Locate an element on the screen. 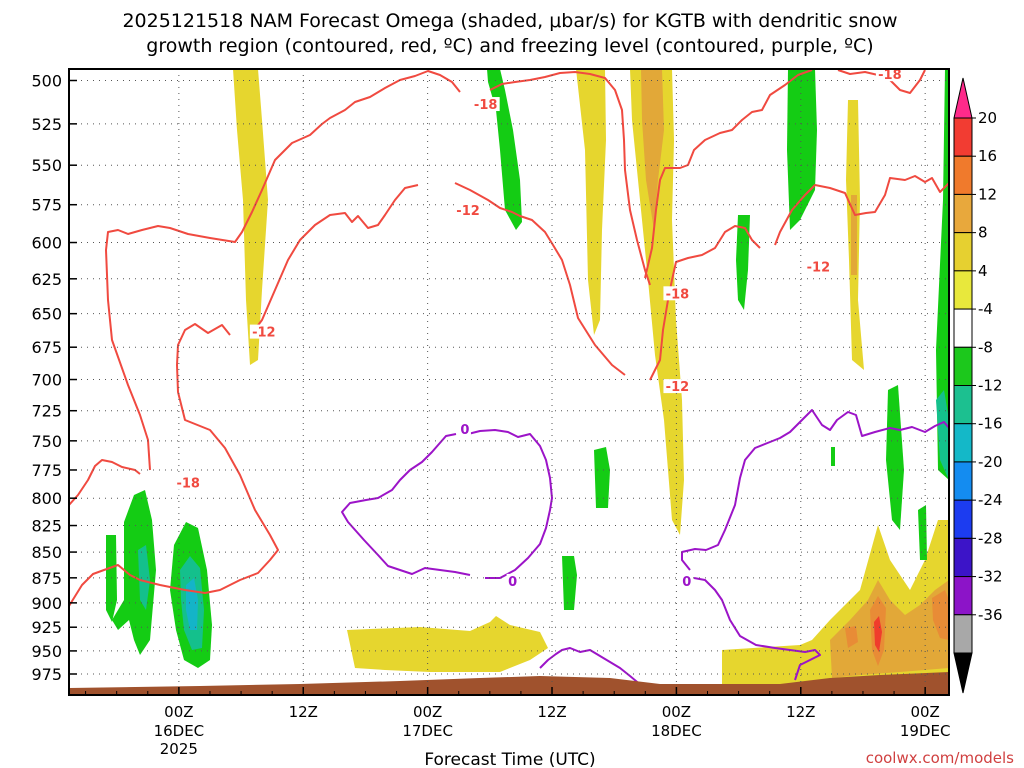 The height and width of the screenshot is (768, 1024). colorbar-label: 20 is located at coordinates (987, 118).